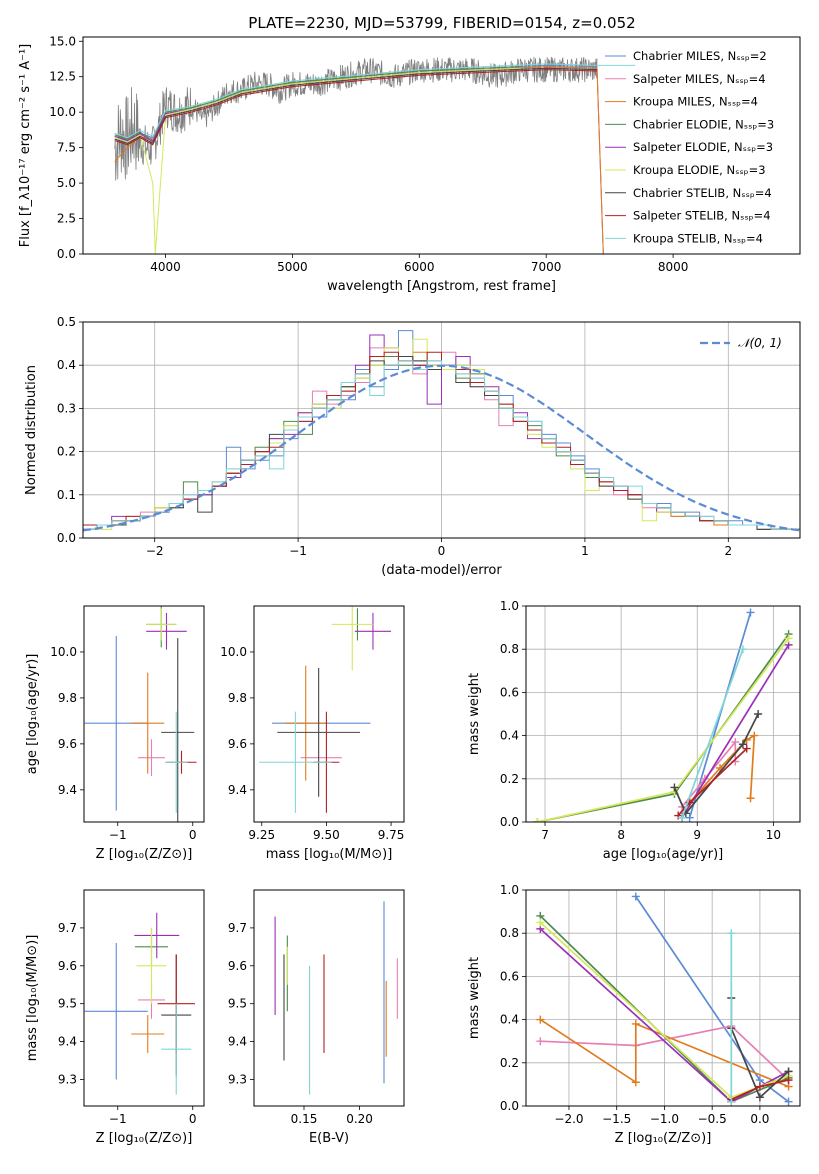 The width and height of the screenshot is (819, 1174). I want to click on y-tick-label: 0.8, so click(509, 649).